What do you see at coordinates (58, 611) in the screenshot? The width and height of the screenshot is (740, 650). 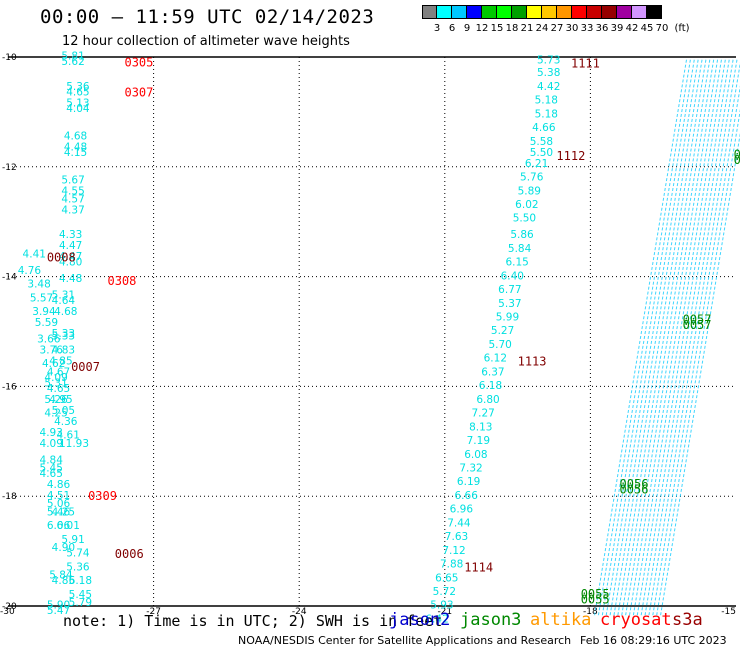 I see `wave-height-value: 5.47` at bounding box center [58, 611].